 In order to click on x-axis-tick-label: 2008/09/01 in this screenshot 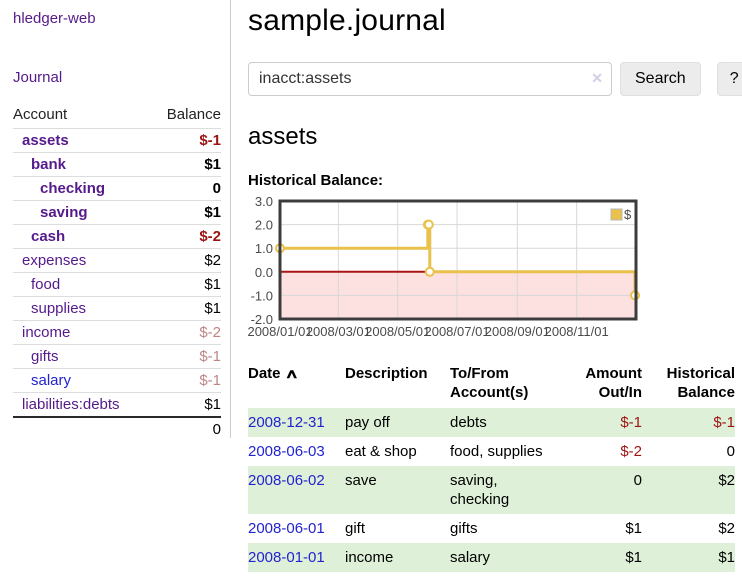, I will do `click(517, 331)`.